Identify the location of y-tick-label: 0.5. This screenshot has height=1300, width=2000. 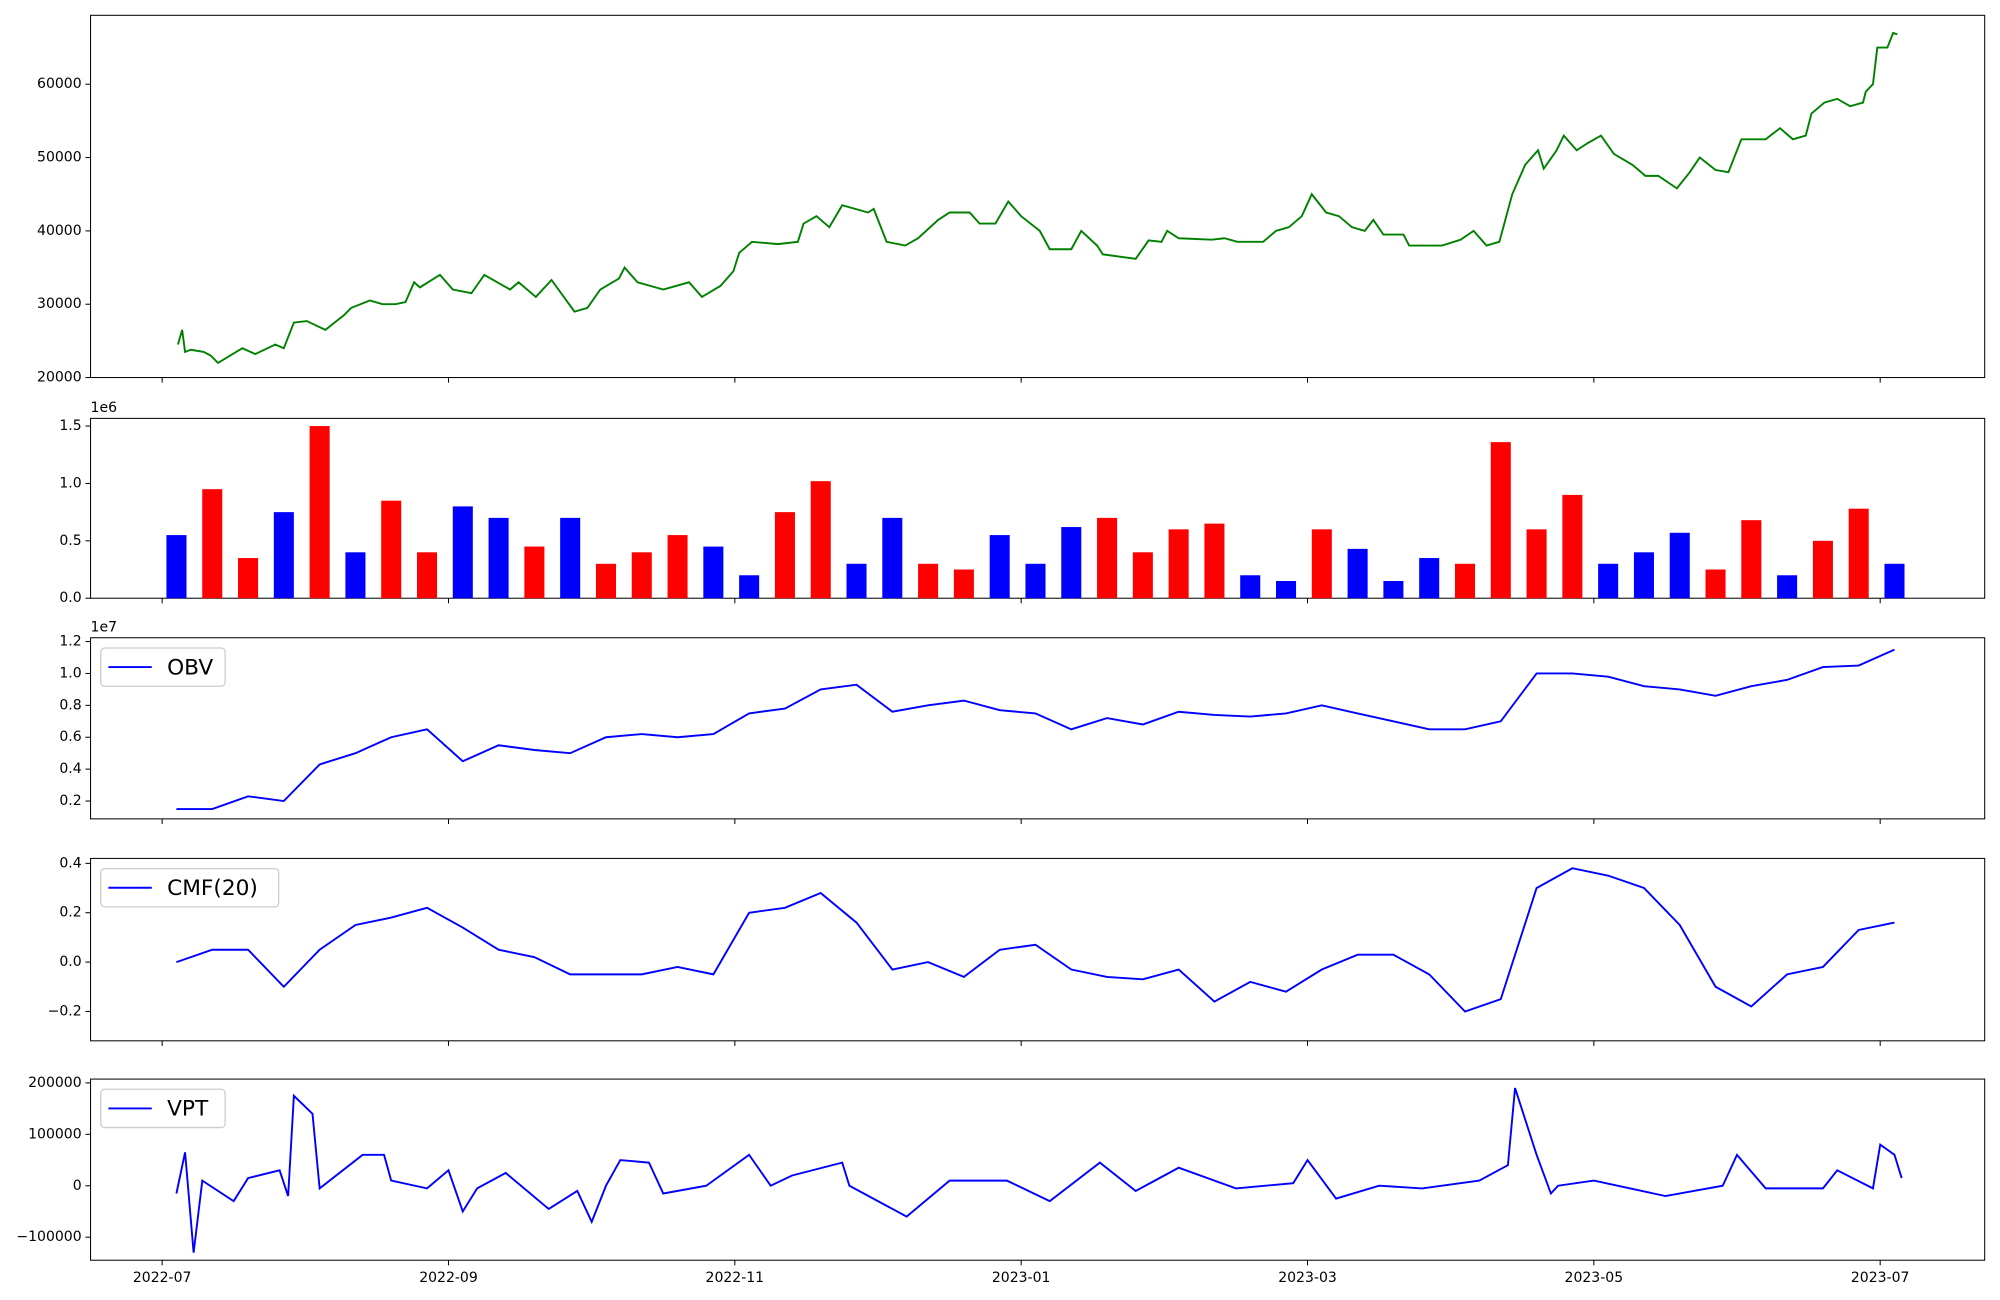
(70, 541).